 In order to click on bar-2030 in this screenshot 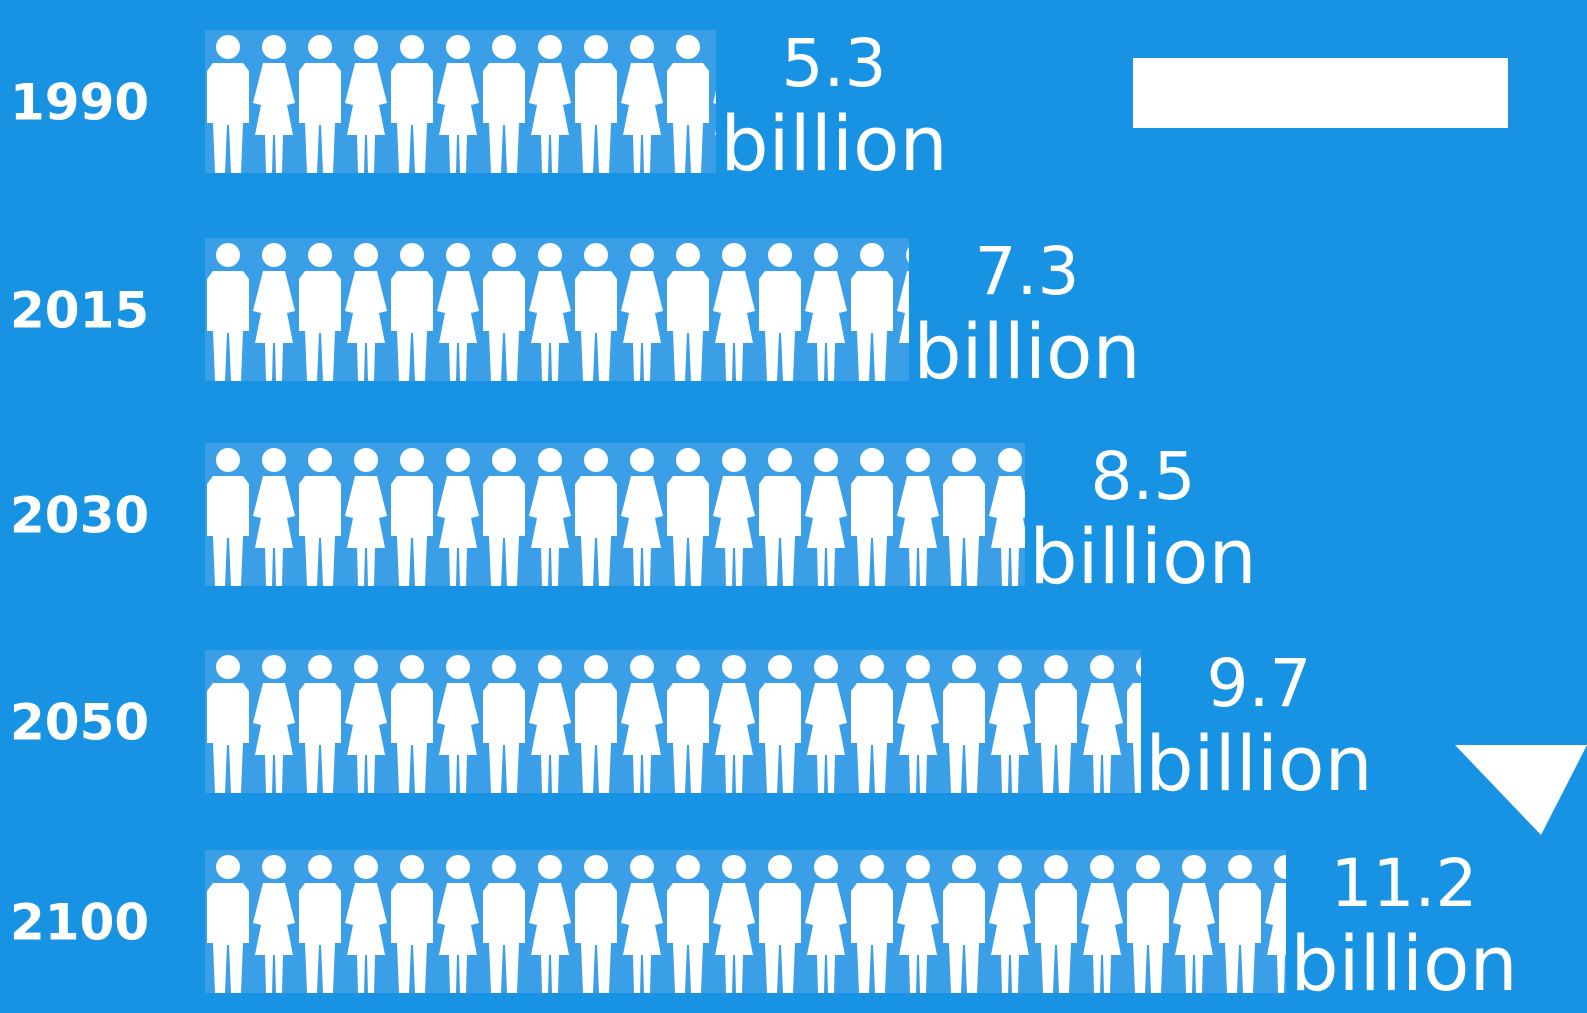, I will do `click(615, 514)`.